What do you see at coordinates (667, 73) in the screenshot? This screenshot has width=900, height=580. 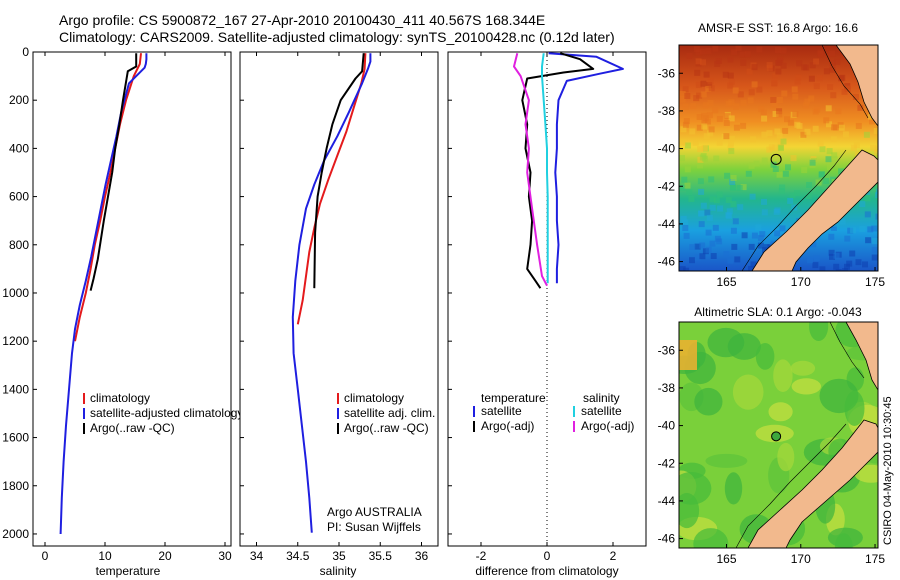 I see `map-y-tick-label: -36` at bounding box center [667, 73].